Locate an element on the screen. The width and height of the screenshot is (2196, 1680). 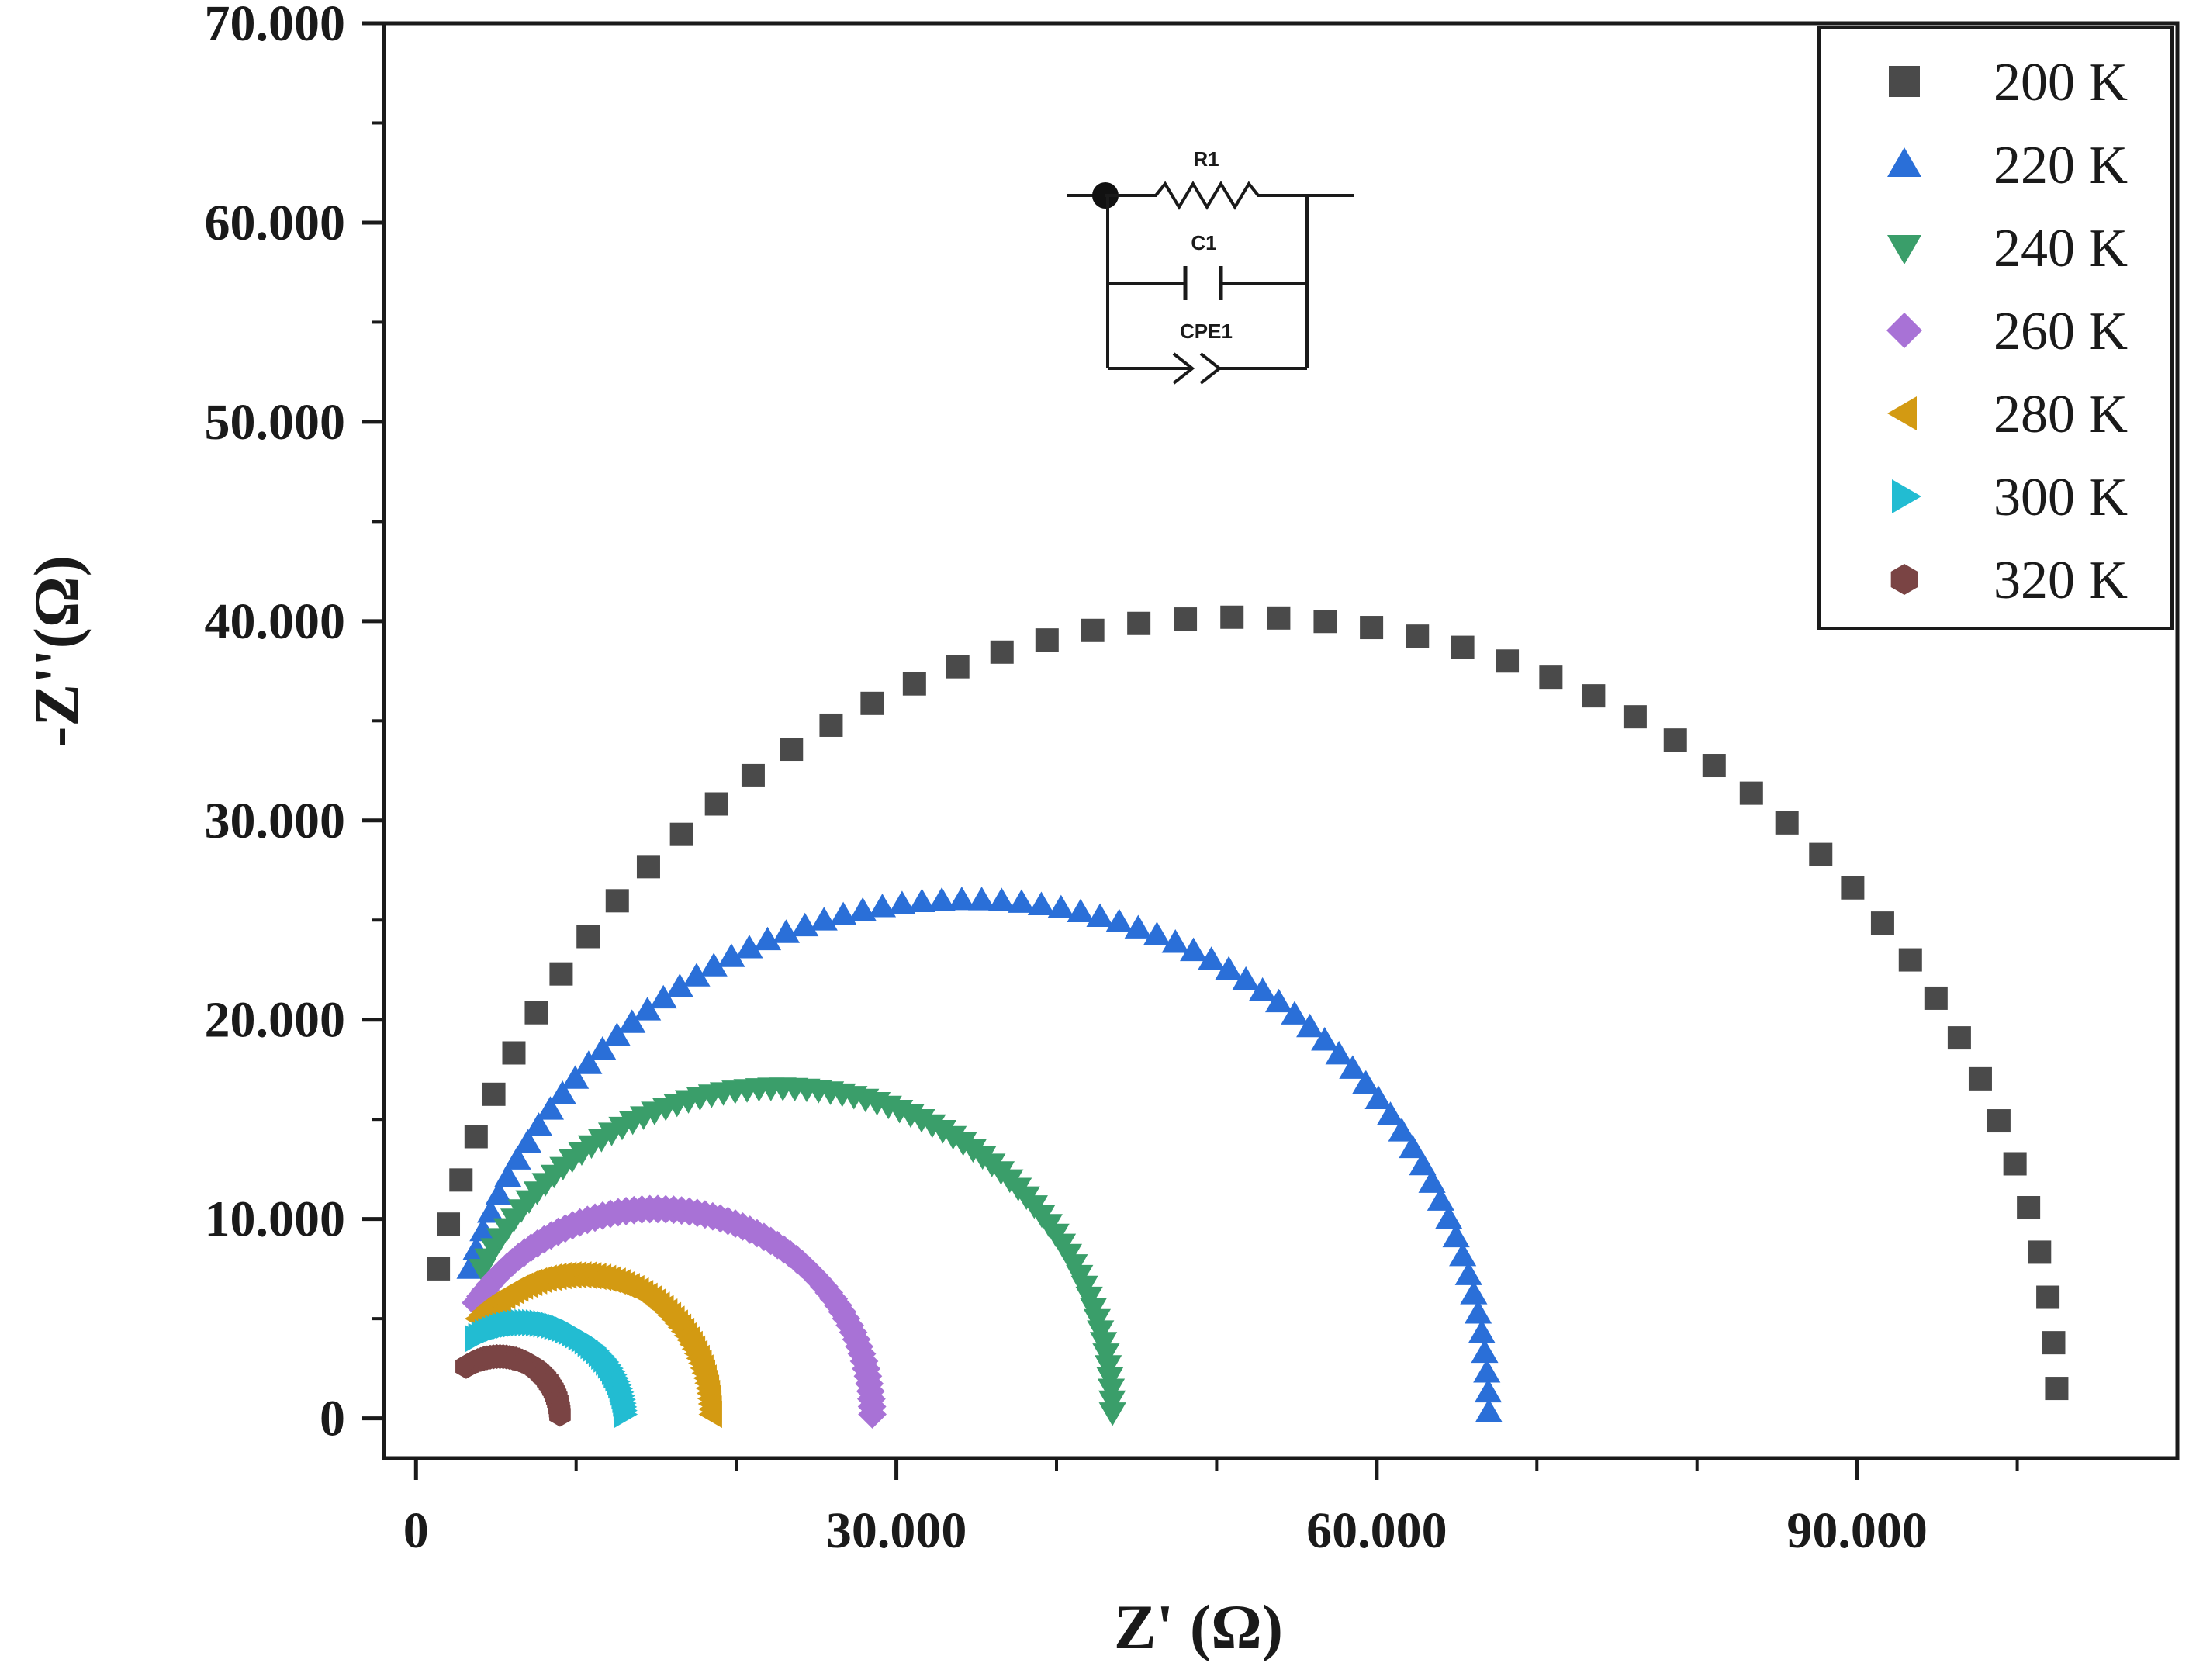
x-axis-title: Z' (Ω) is located at coordinates (1199, 1627).